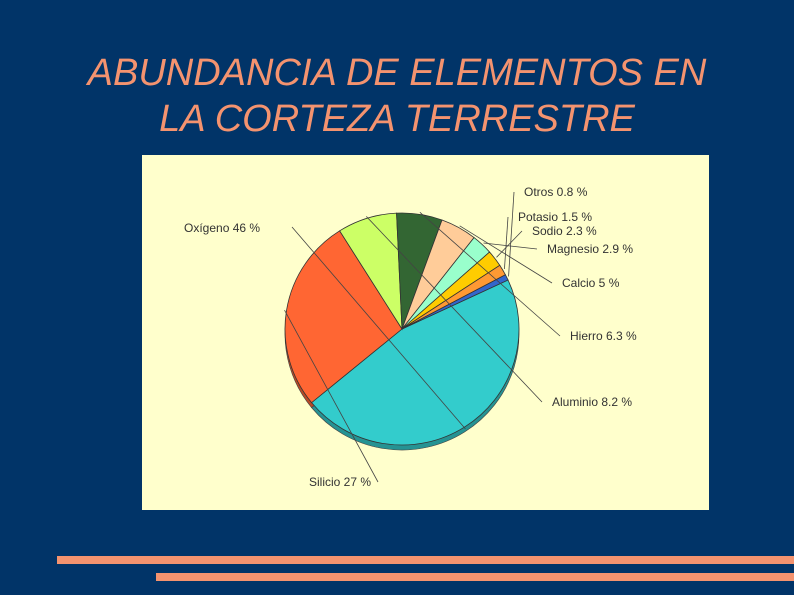  I want to click on leader-line-oxigeno, so click(378, 328).